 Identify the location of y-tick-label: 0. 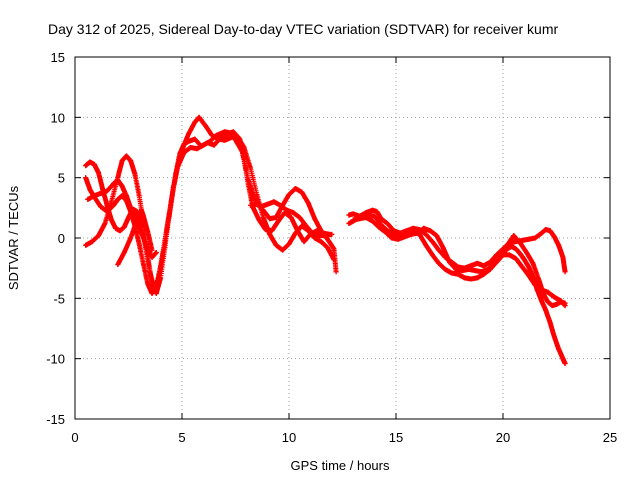
(61, 238).